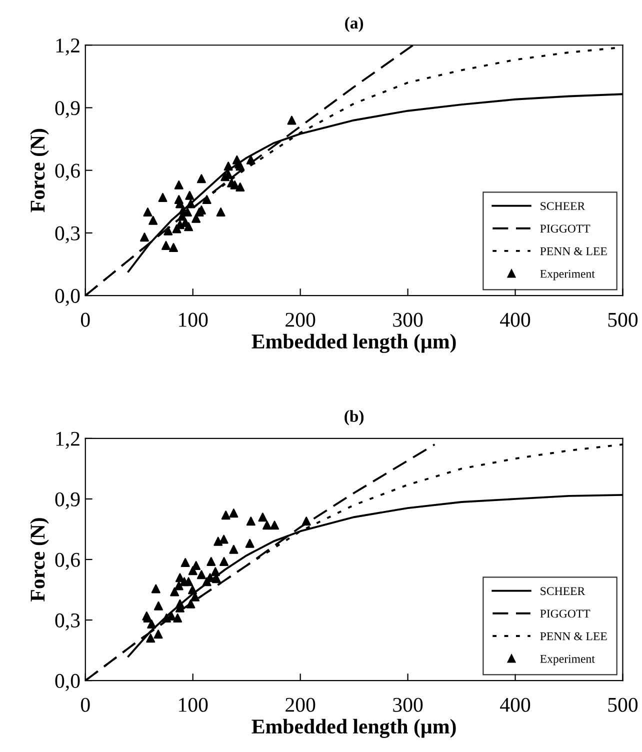 Image resolution: width=642 pixels, height=752 pixels. What do you see at coordinates (354, 24) in the screenshot?
I see `chart-title: (a)` at bounding box center [354, 24].